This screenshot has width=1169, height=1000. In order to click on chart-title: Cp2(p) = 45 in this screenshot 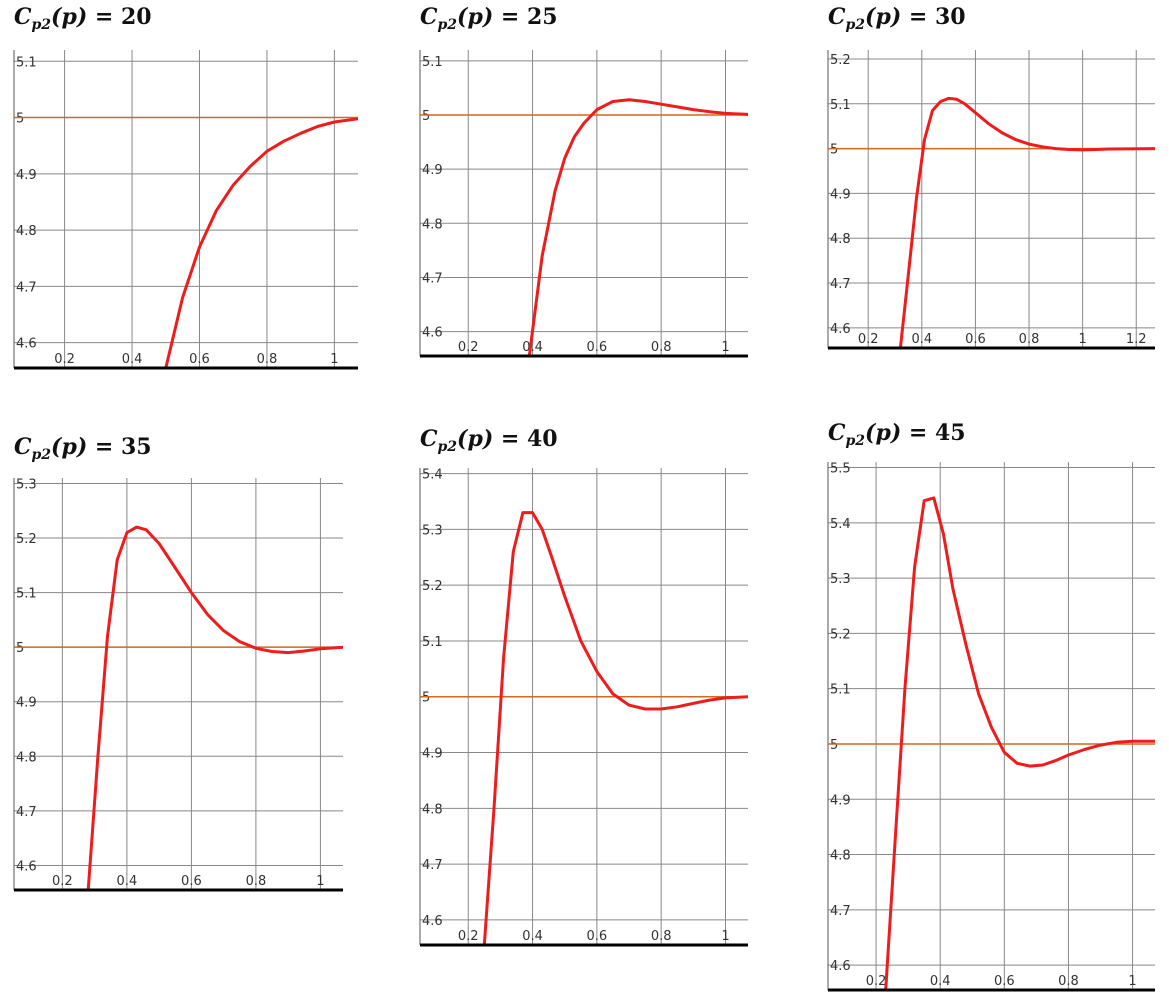, I will do `click(897, 434)`.